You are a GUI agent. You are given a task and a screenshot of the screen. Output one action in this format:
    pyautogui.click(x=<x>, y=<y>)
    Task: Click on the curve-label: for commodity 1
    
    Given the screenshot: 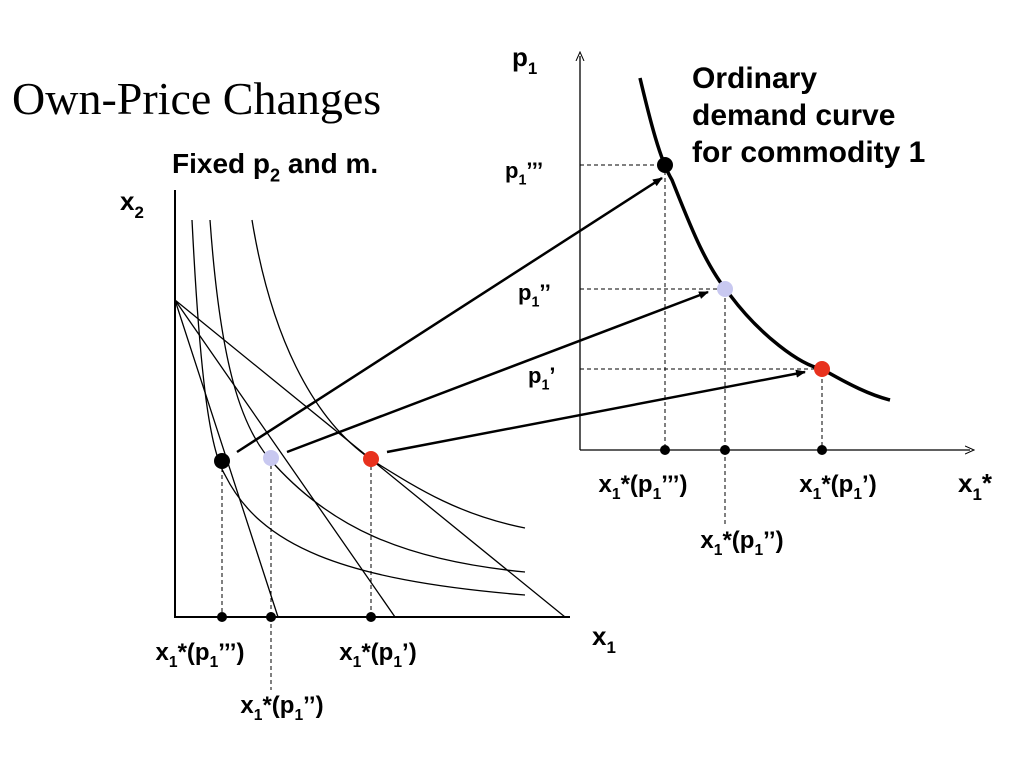 What is the action you would take?
    pyautogui.click(x=808, y=152)
    